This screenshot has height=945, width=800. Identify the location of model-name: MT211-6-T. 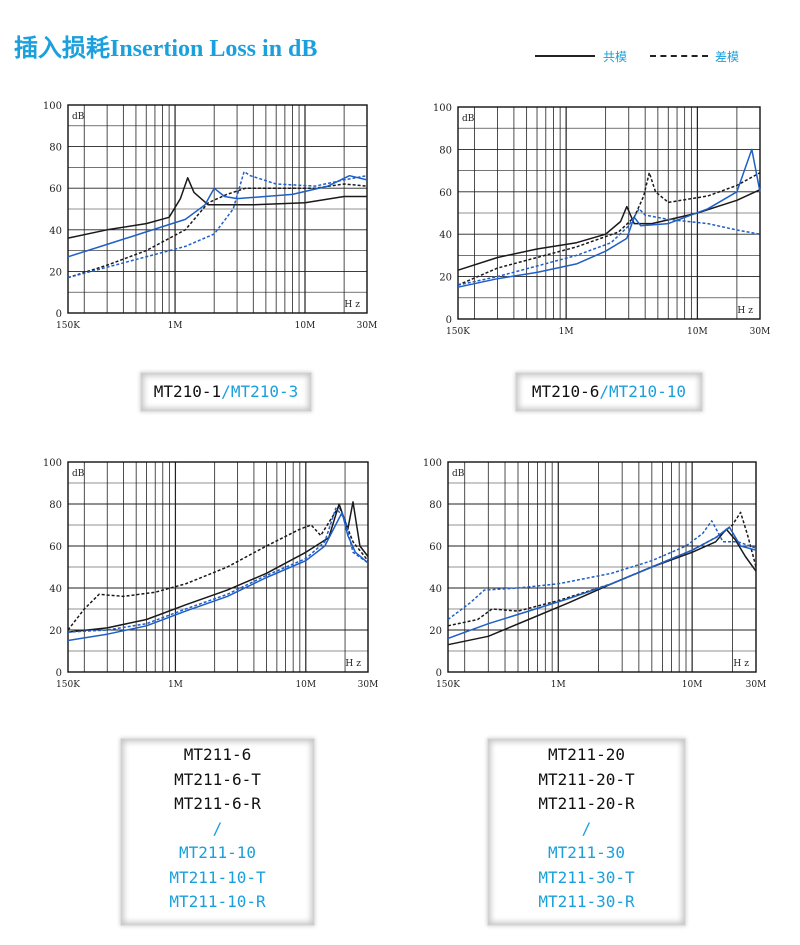
(217, 779).